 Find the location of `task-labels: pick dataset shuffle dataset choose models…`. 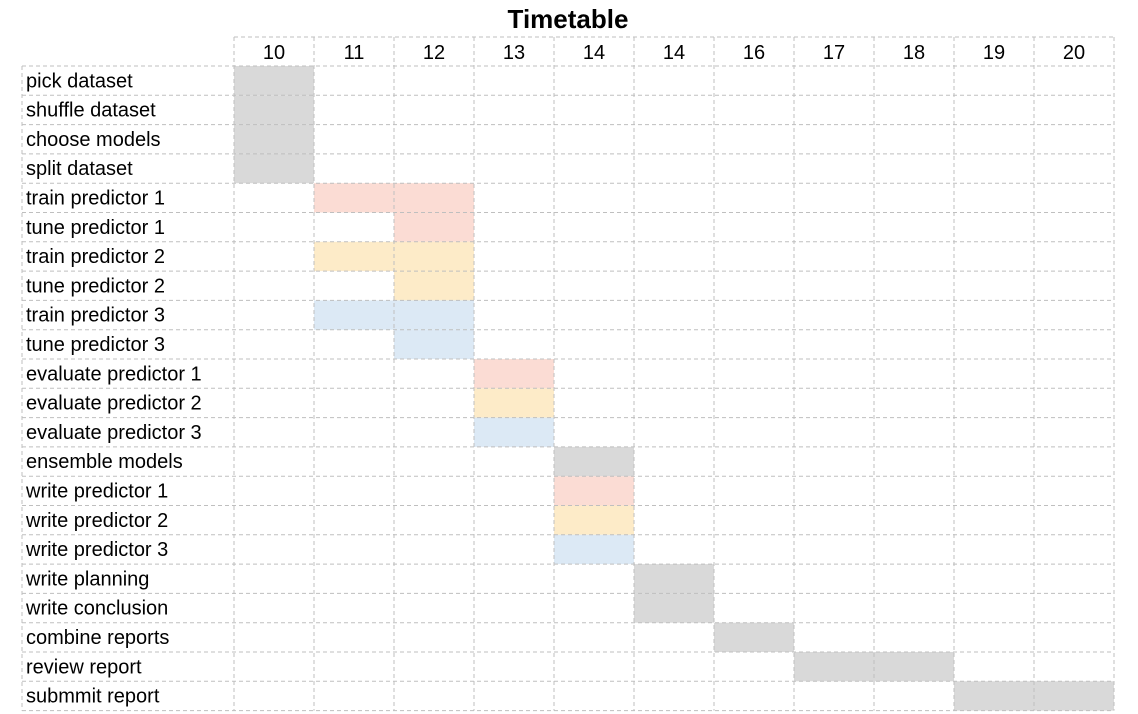

task-labels: pick dataset shuffle dataset choose models… is located at coordinates (113, 388).